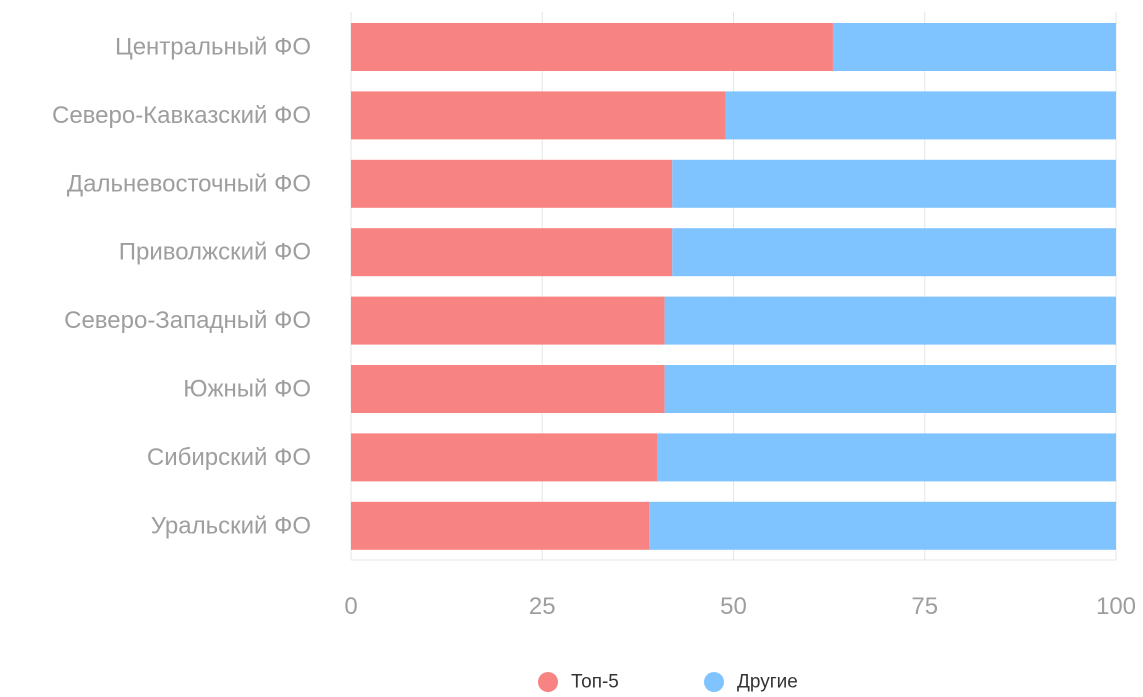  Describe the element at coordinates (924, 606) in the screenshot. I see `x-tick-label: 75` at that location.